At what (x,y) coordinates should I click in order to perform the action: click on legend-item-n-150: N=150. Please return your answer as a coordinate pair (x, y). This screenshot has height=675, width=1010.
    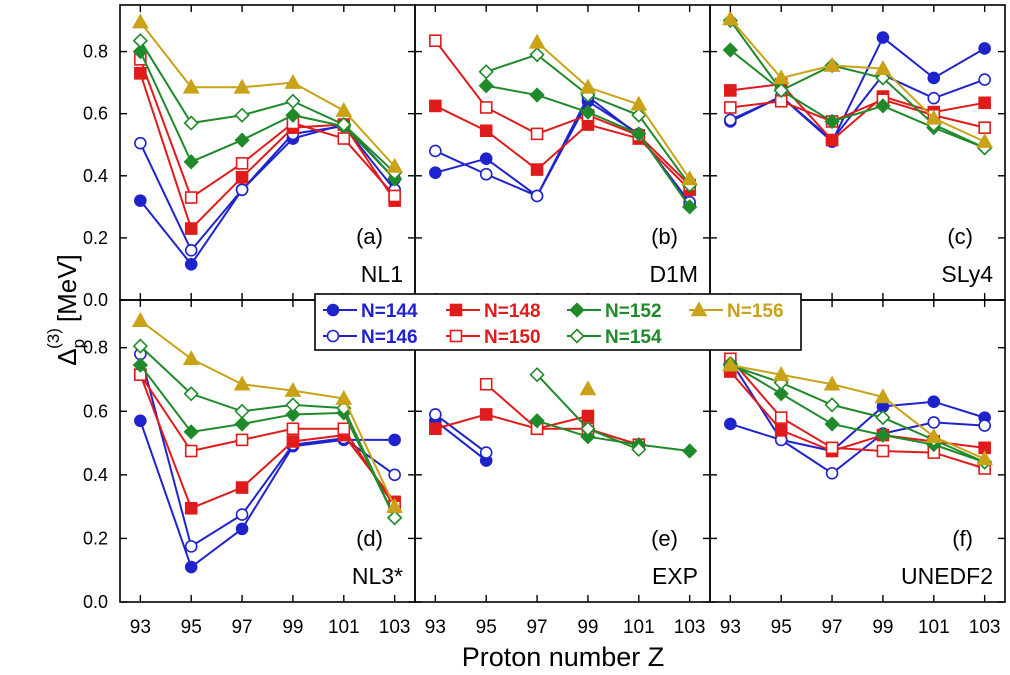
    Looking at the image, I should click on (493, 337).